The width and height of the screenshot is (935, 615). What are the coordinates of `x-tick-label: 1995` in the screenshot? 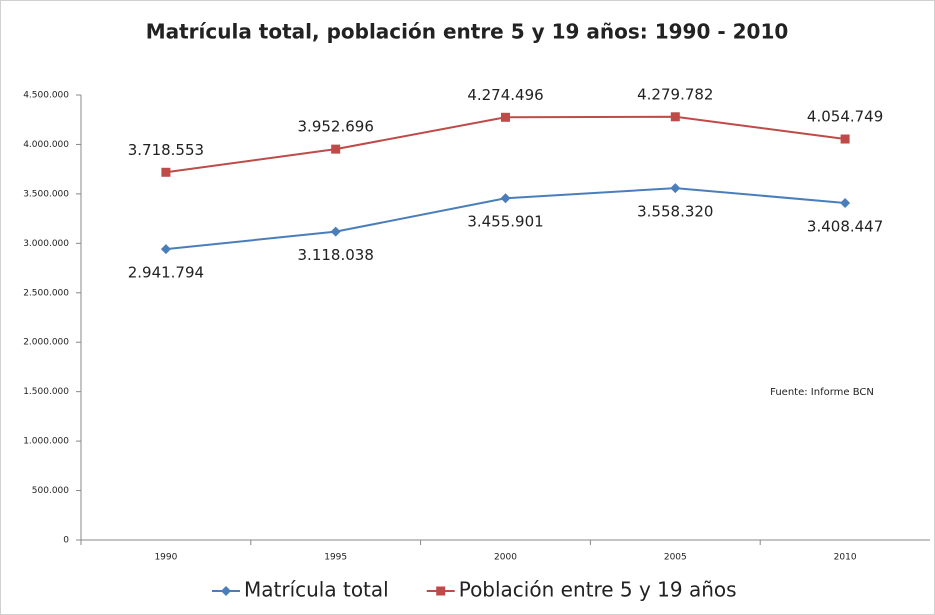 It's located at (335, 558).